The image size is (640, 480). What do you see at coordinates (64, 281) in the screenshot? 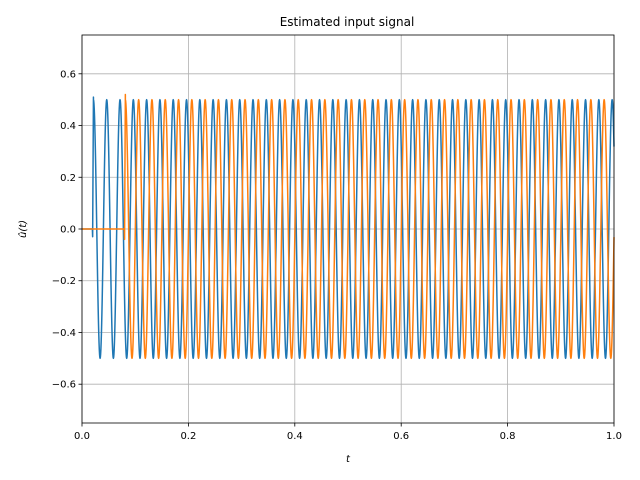
I see `y-tick-label: −0.2` at bounding box center [64, 281].